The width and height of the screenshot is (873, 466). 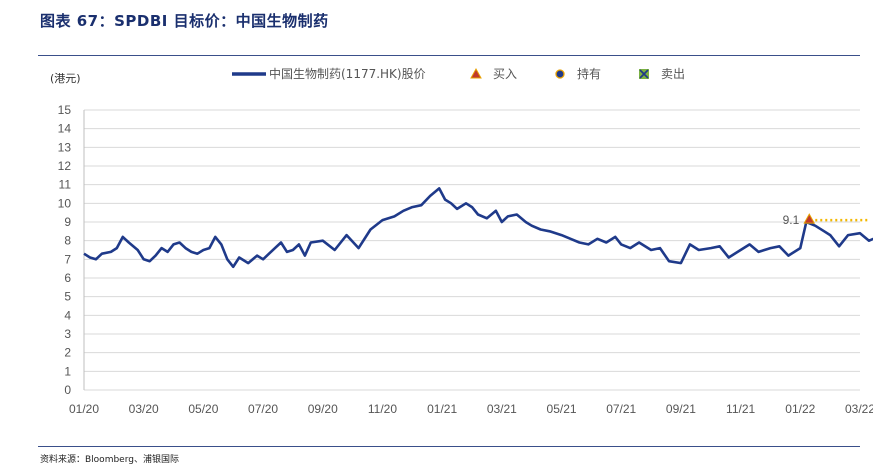 I want to click on source-rule, so click(x=449, y=446).